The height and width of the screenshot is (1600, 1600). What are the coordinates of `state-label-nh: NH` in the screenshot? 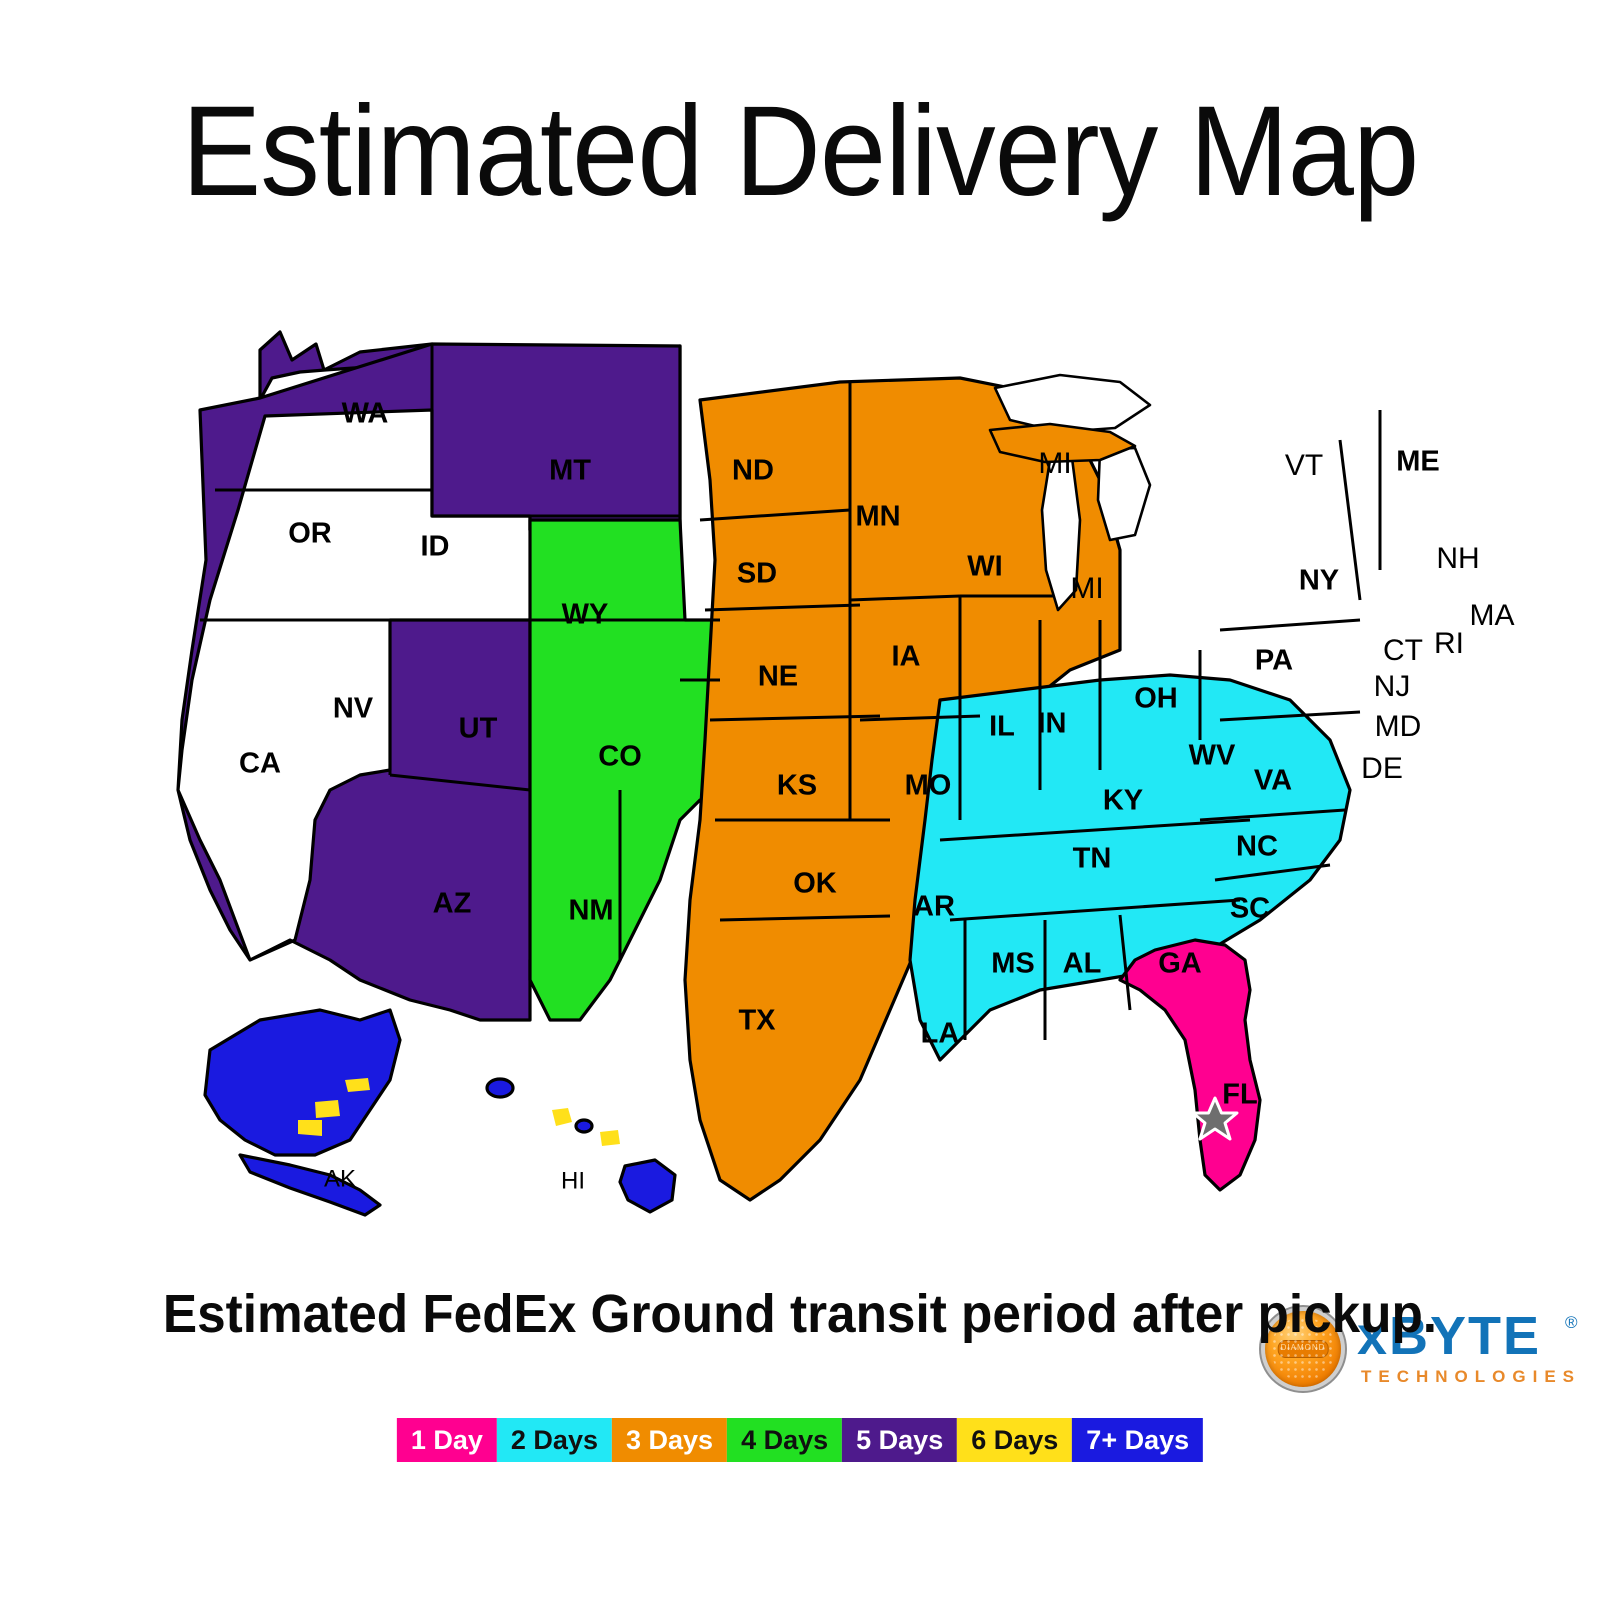 It's located at (1457, 558).